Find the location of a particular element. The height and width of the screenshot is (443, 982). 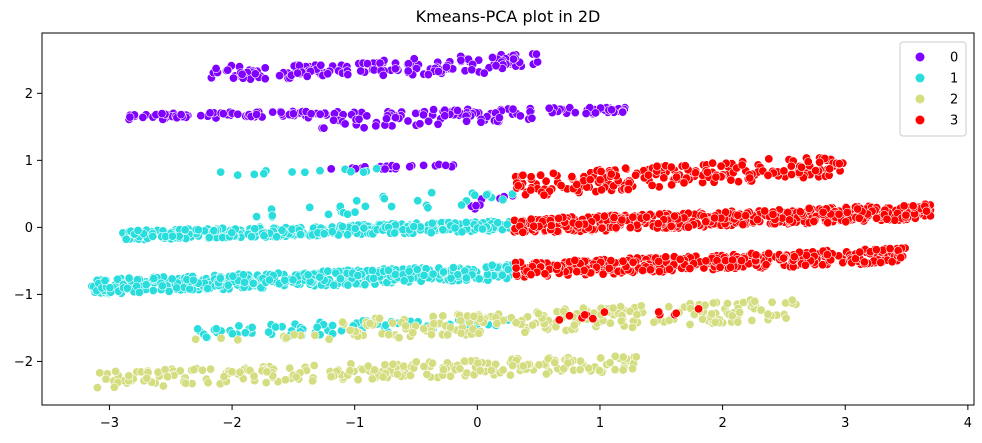

legend-marker is located at coordinates (920, 120).